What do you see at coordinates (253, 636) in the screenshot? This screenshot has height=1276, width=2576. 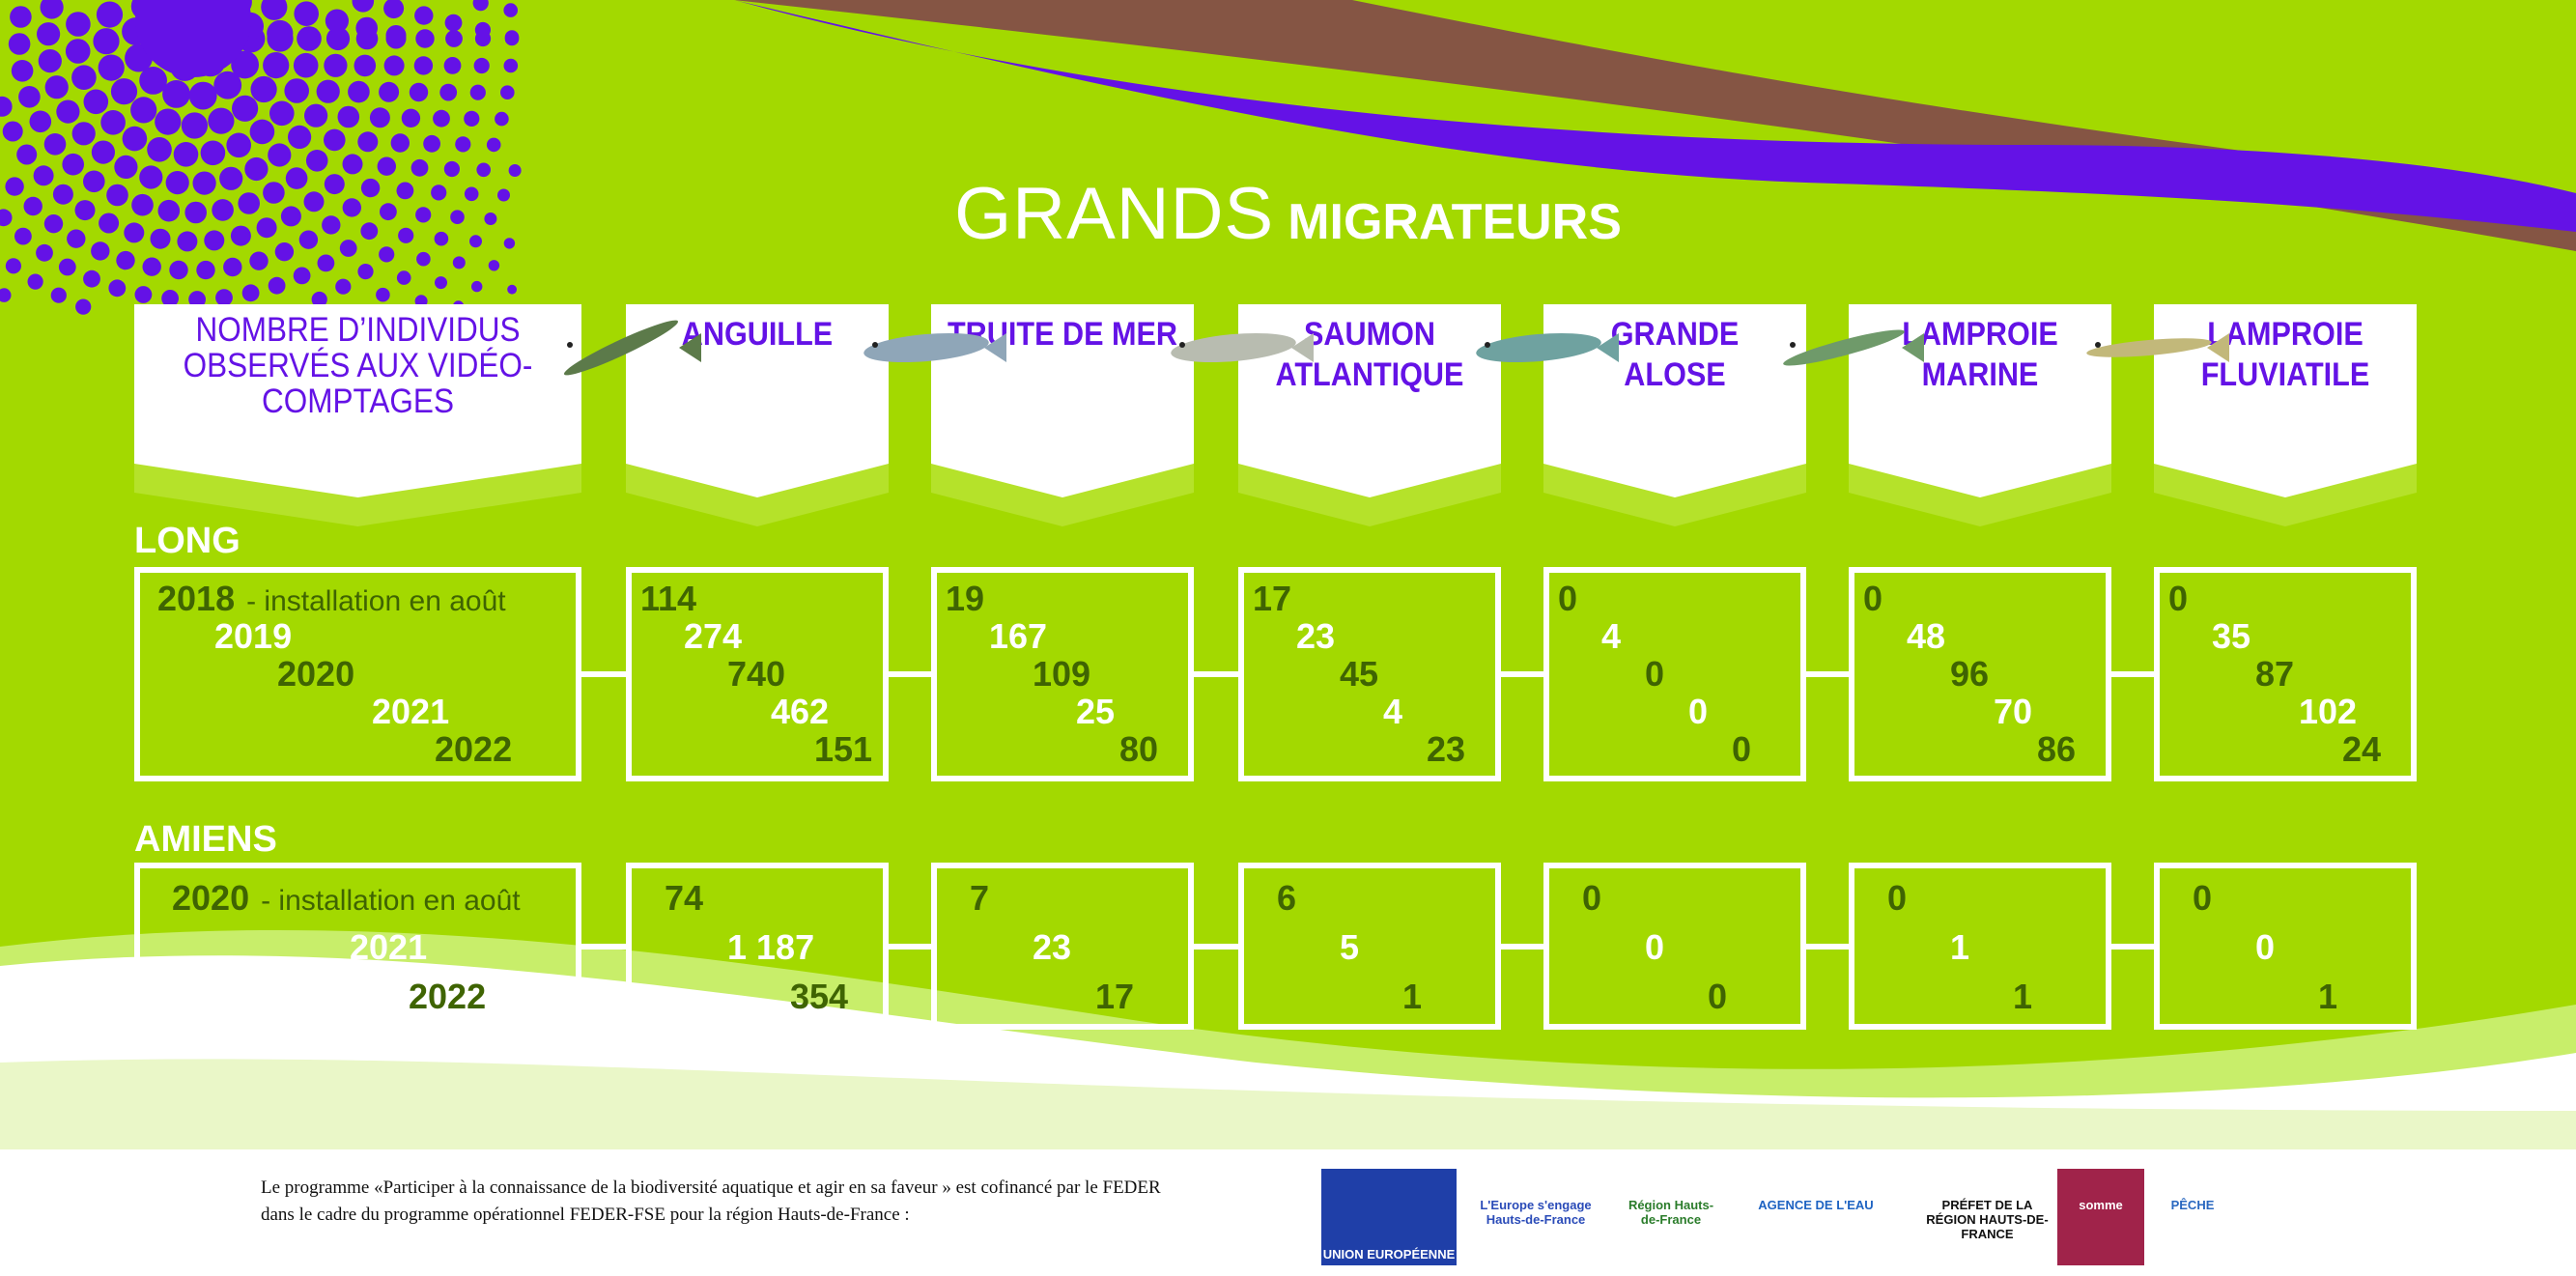 I see `year-label: 2019` at bounding box center [253, 636].